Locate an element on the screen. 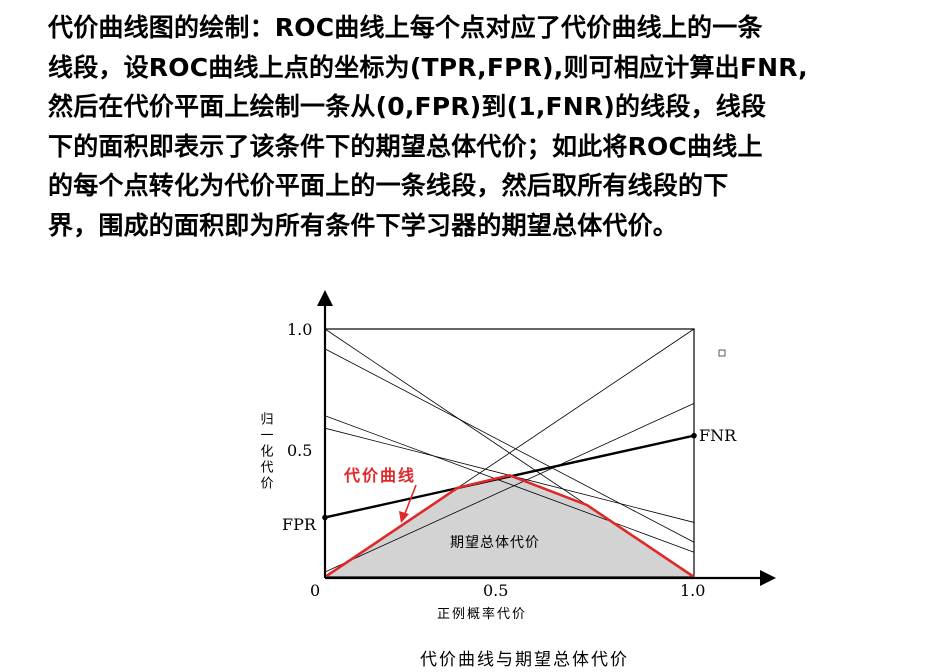 Image resolution: width=949 pixels, height=672 pixels. fnr-label: FNR is located at coordinates (718, 435).